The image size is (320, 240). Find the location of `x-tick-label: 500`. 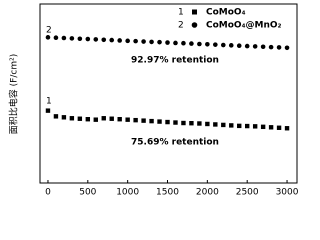

x-tick-label: 500 is located at coordinates (87, 193).